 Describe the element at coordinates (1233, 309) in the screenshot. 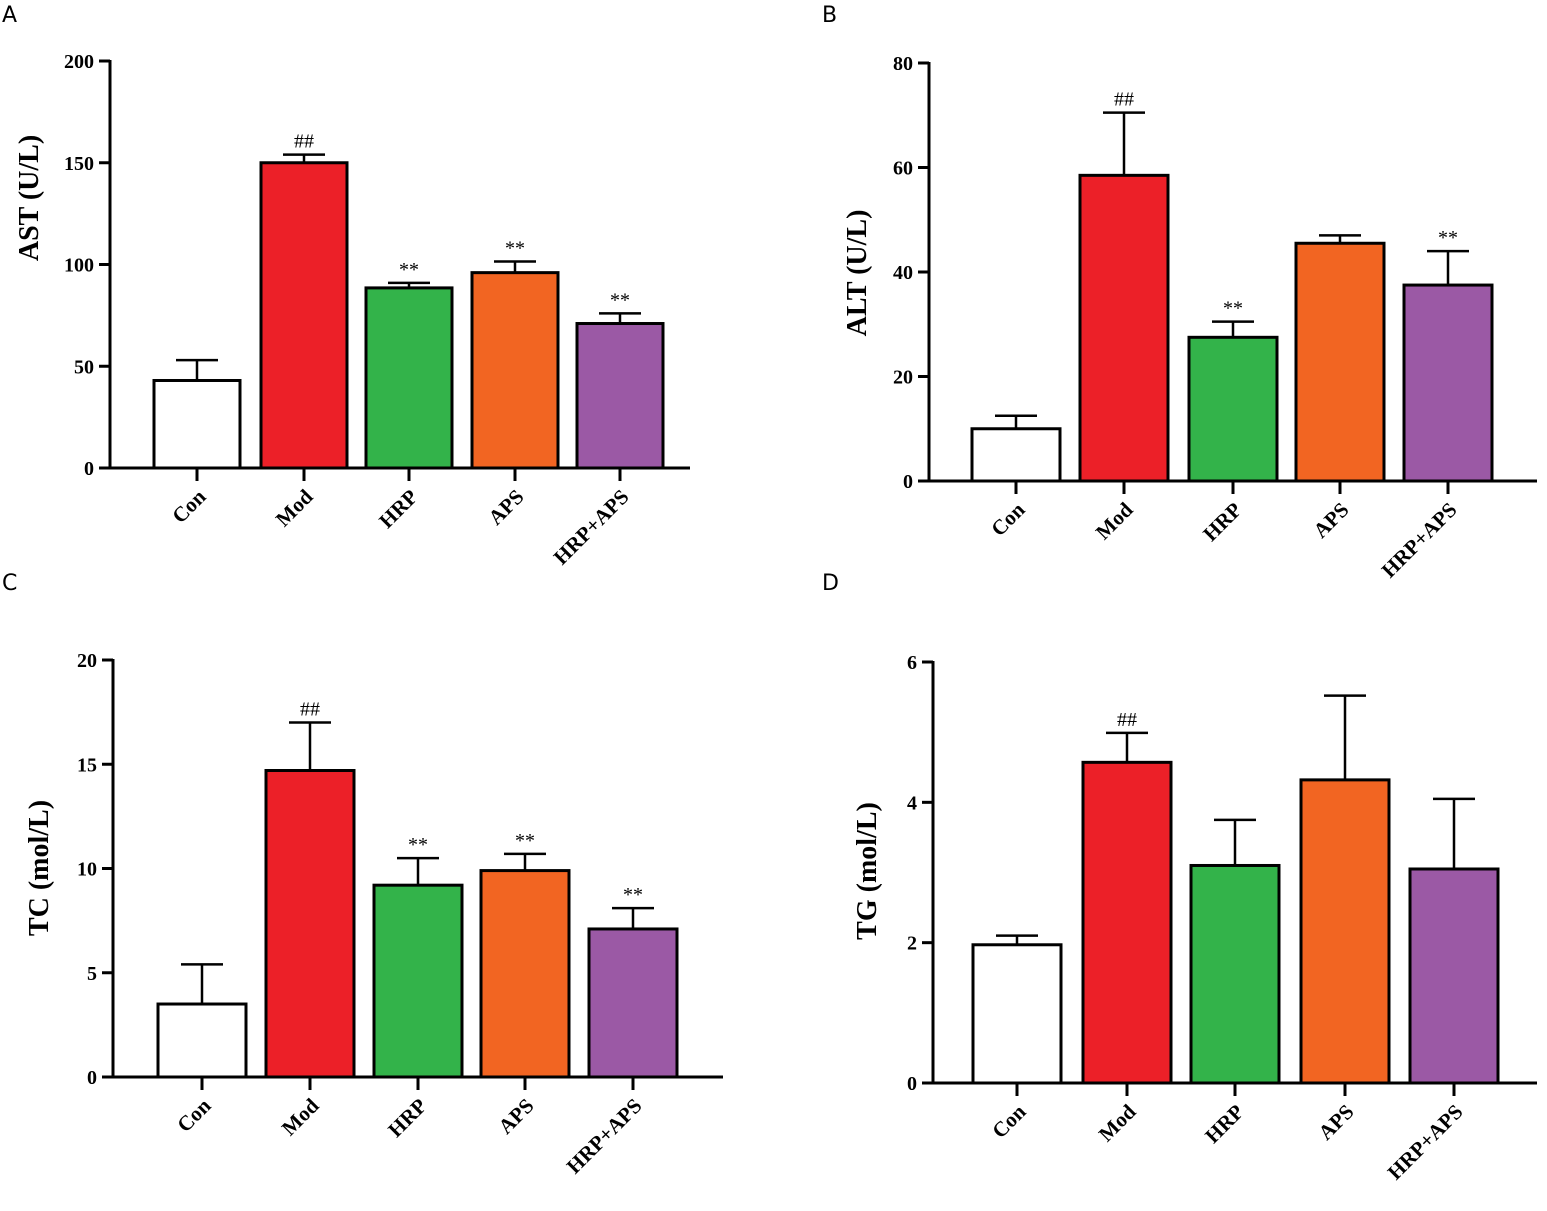

I see `panel-b-significance-2: **` at that location.